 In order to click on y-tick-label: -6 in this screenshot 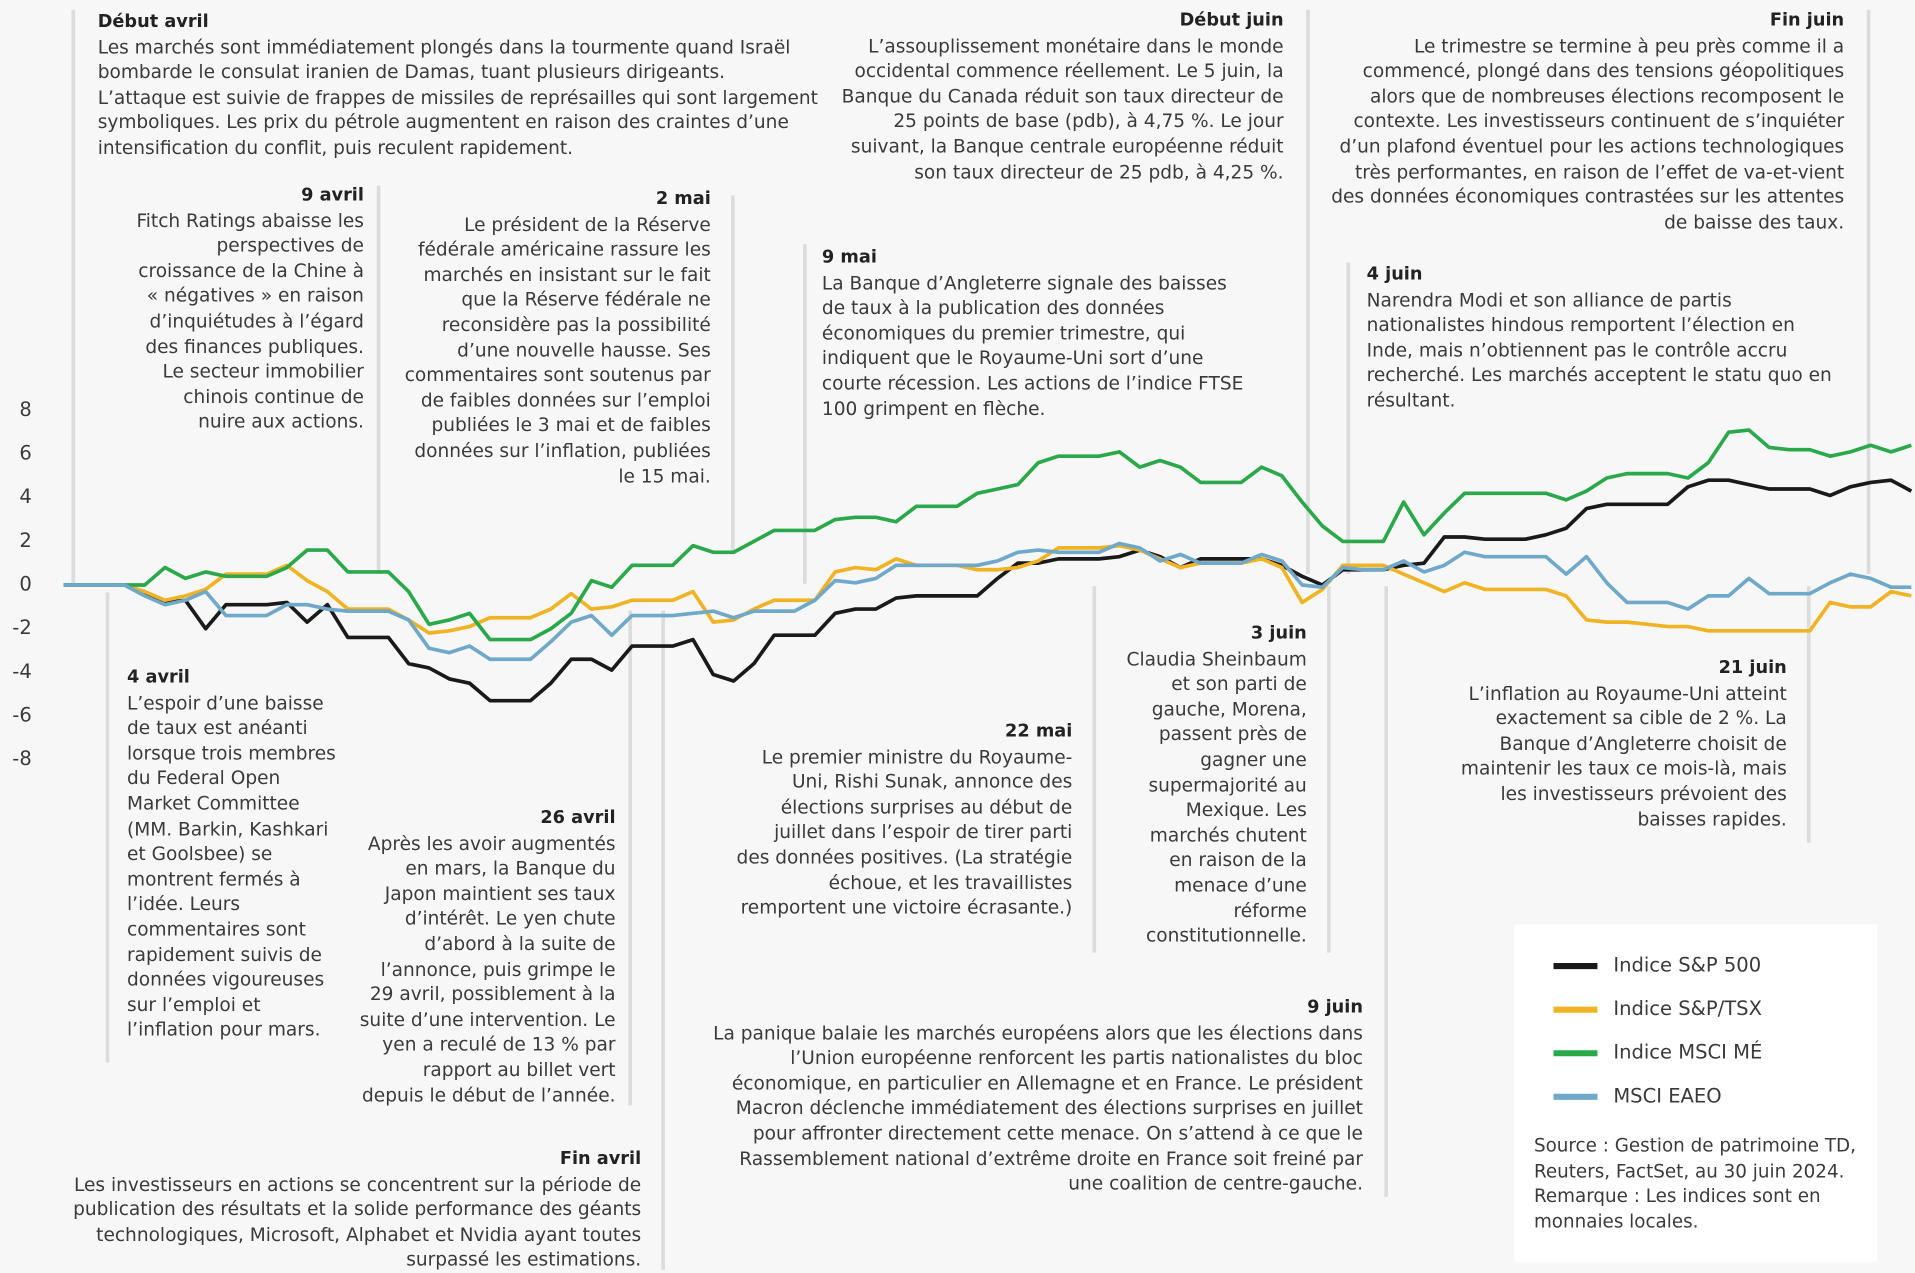, I will do `click(21, 714)`.